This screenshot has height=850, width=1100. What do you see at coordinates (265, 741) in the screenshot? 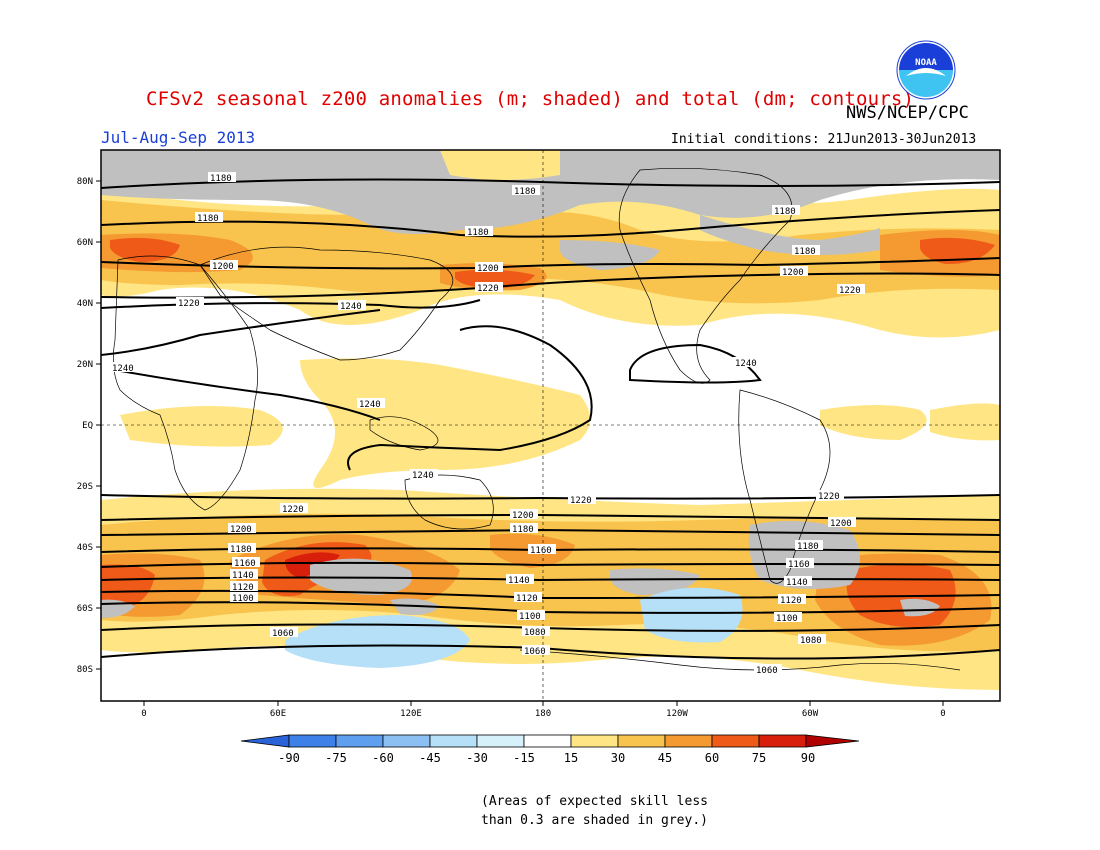
I see `colorbar-arrow-min` at bounding box center [265, 741].